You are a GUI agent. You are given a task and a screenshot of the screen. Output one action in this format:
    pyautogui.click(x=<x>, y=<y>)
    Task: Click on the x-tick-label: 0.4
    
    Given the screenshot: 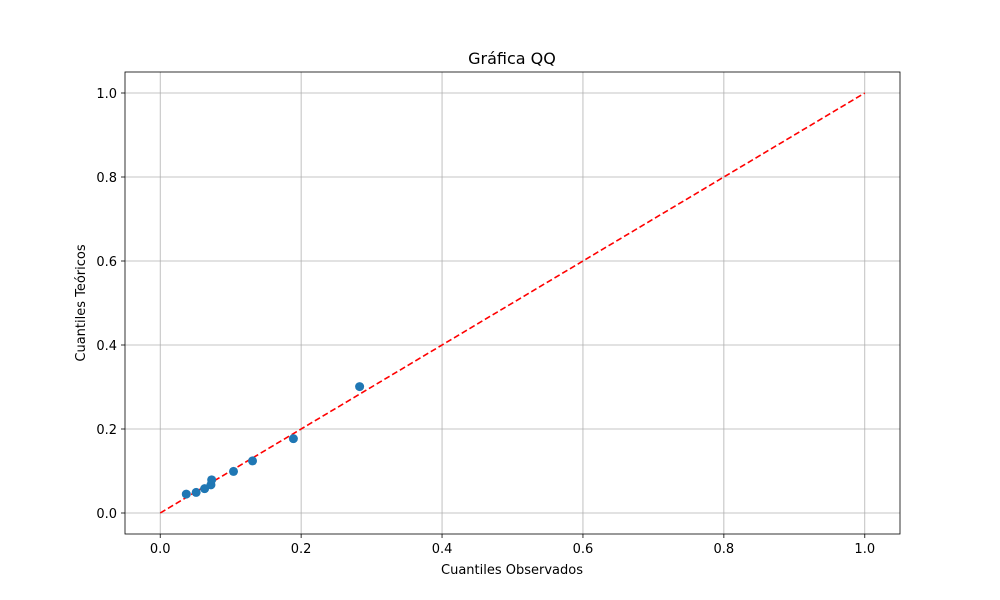 What is the action you would take?
    pyautogui.click(x=442, y=549)
    